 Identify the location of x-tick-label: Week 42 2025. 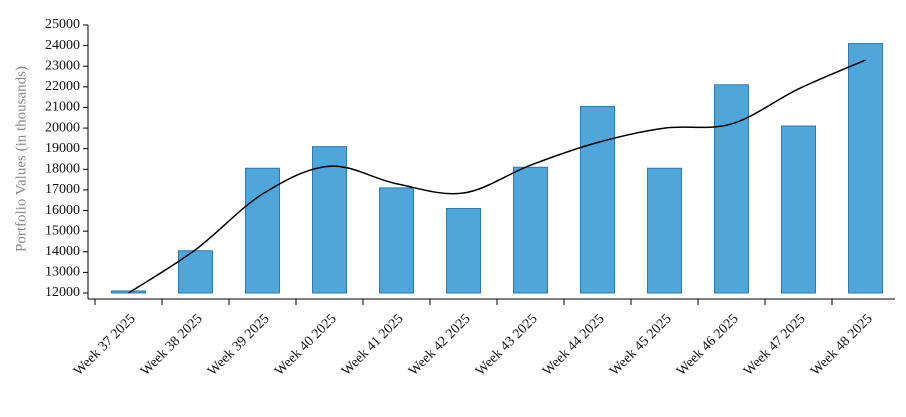
(440, 345).